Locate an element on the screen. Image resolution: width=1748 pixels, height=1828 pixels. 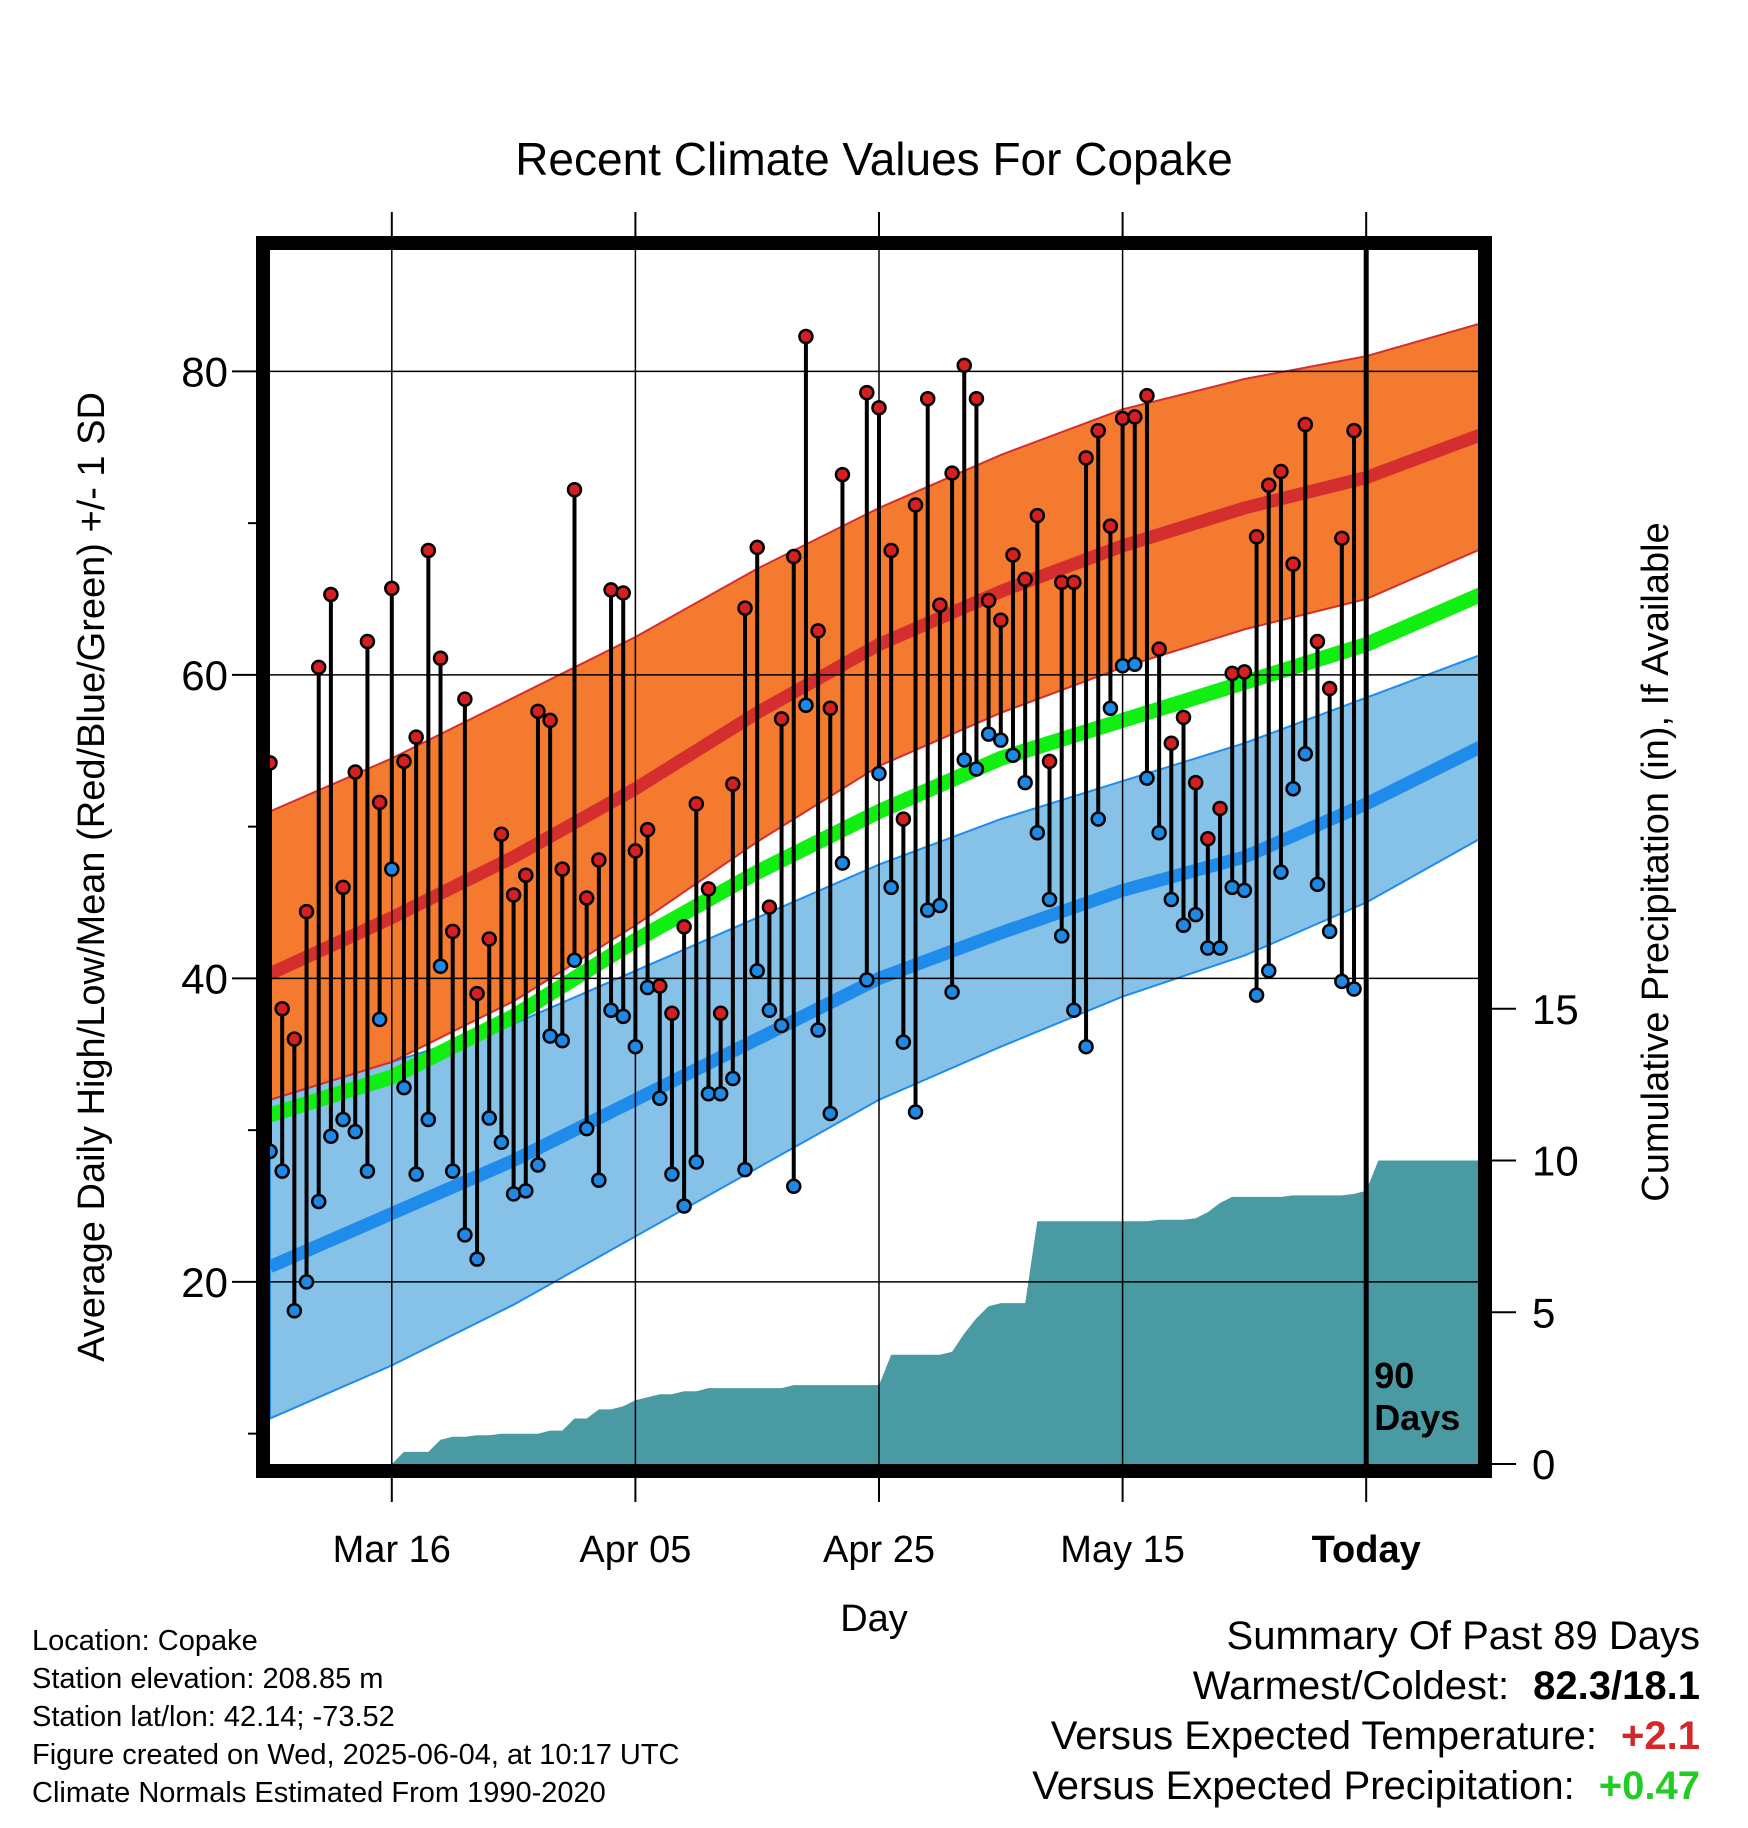
x-tick-label: Apr 25 is located at coordinates (879, 1550).